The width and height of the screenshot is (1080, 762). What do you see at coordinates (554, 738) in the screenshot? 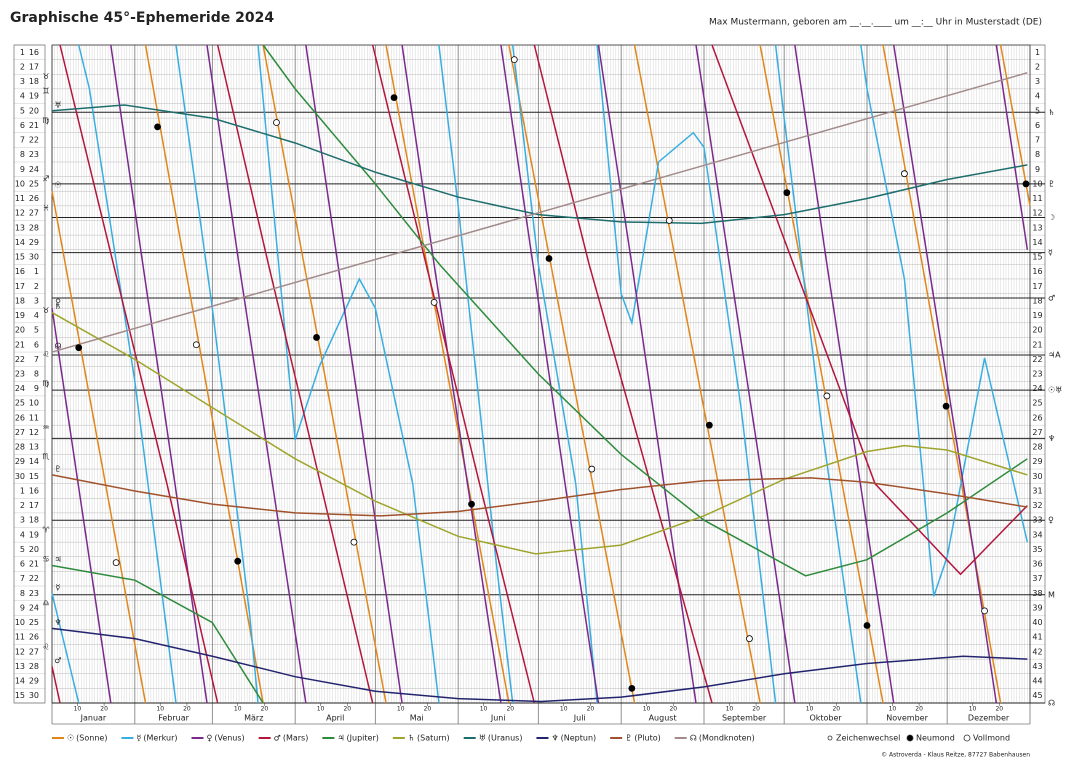
I see `legend-symbol: ♆` at bounding box center [554, 738].